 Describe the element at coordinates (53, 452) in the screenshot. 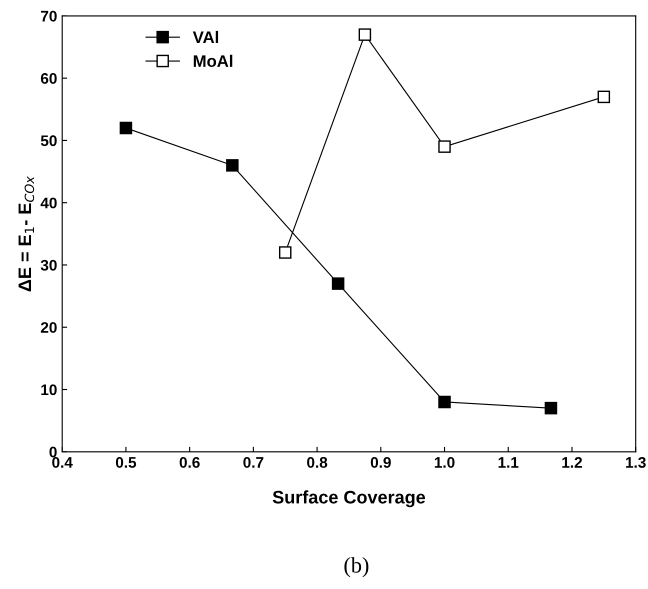

I see `y-tick-label: 0` at that location.